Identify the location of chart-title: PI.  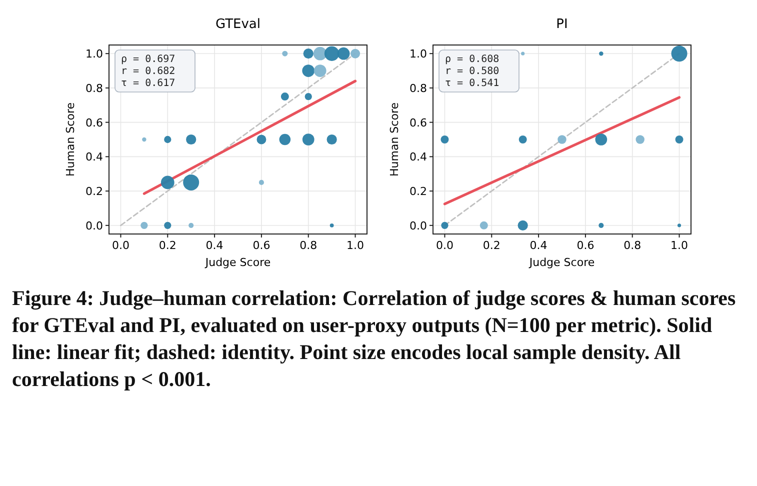
(562, 24).